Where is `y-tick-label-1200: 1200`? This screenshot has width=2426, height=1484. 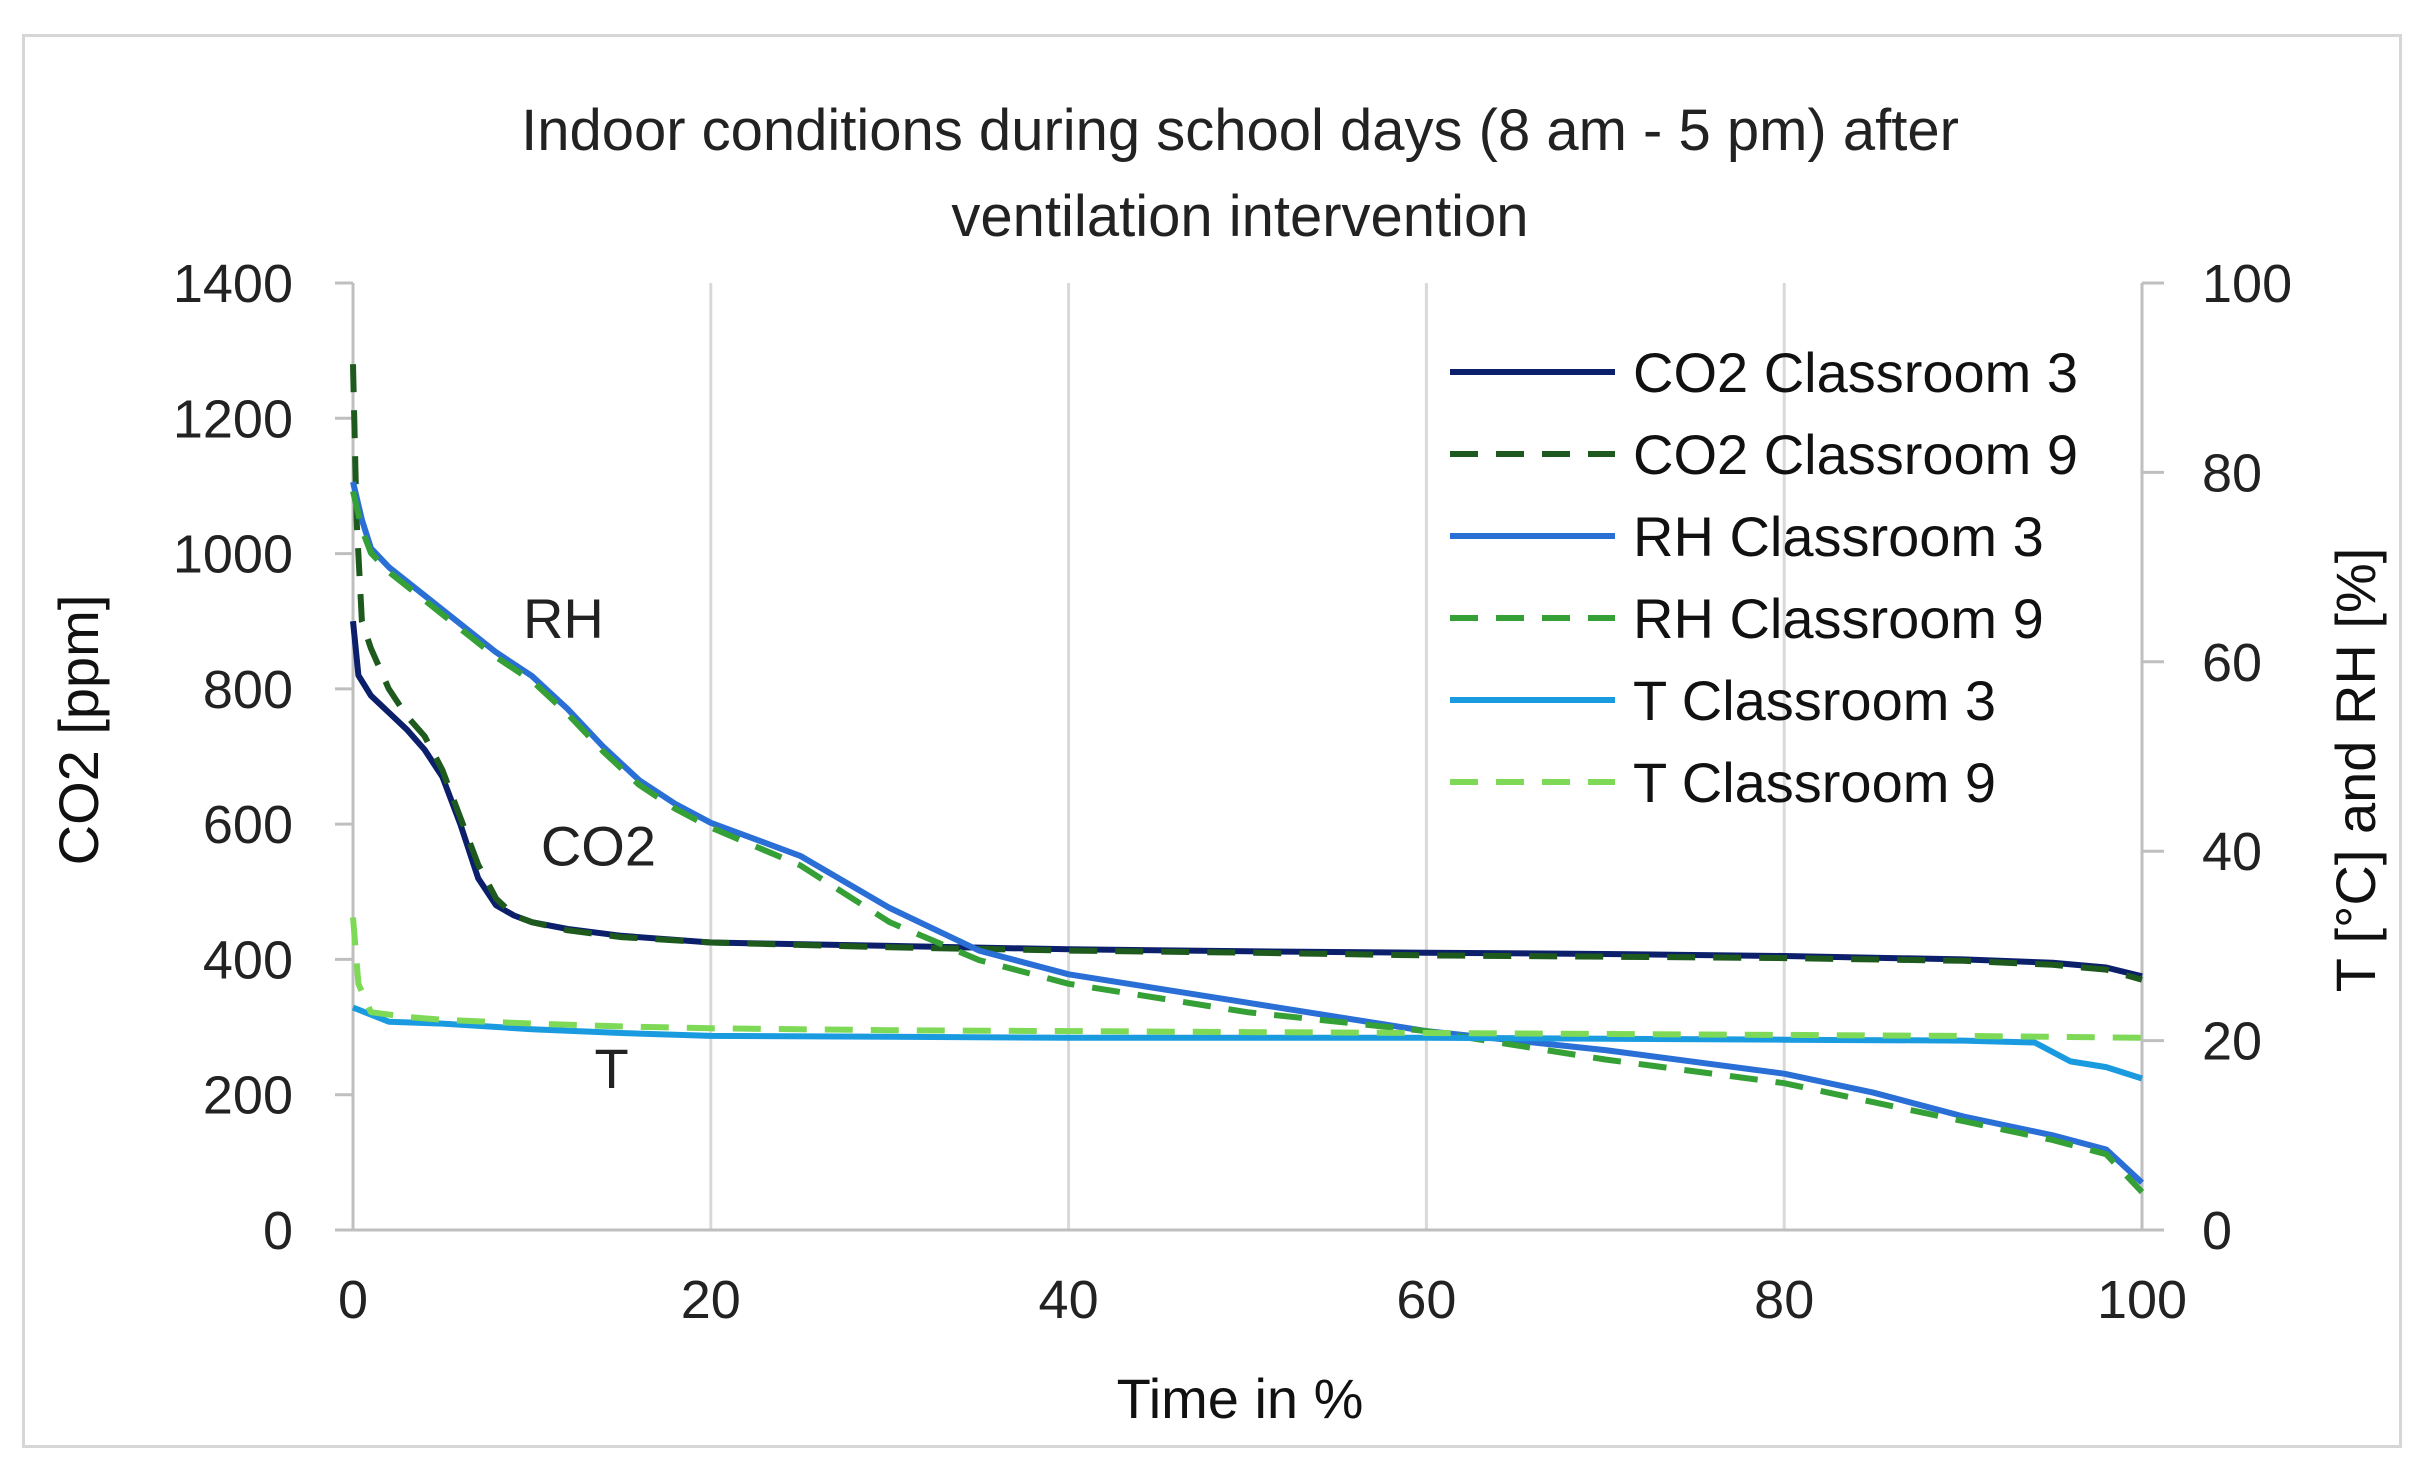 y-tick-label-1200: 1200 is located at coordinates (233, 419).